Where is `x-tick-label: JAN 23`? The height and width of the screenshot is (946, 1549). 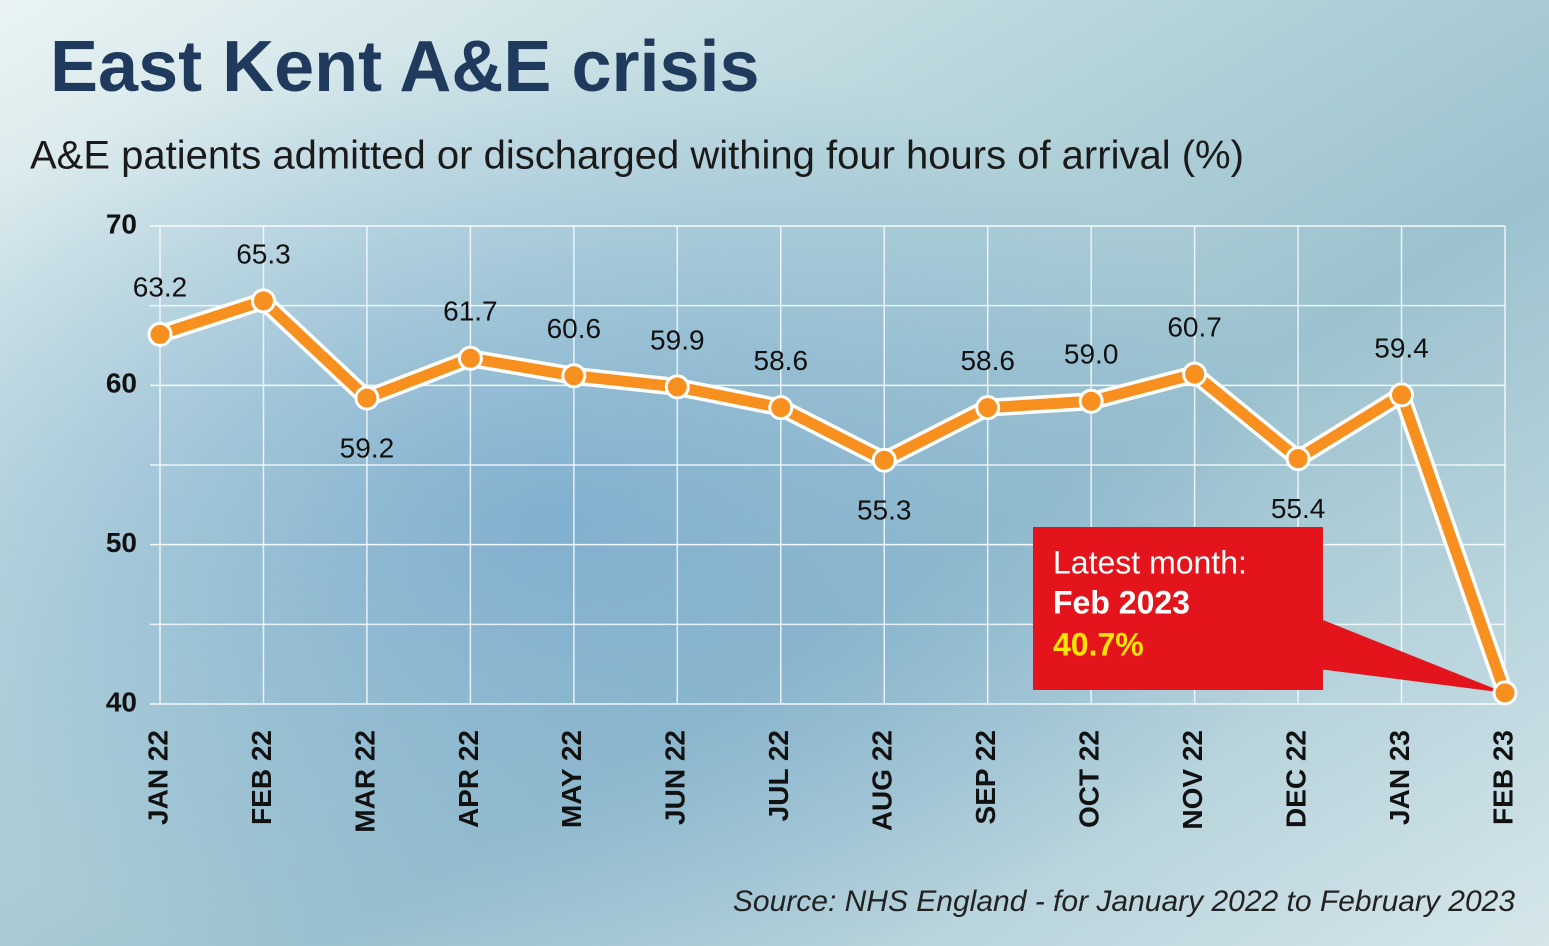 x-tick-label: JAN 23 is located at coordinates (1399, 777).